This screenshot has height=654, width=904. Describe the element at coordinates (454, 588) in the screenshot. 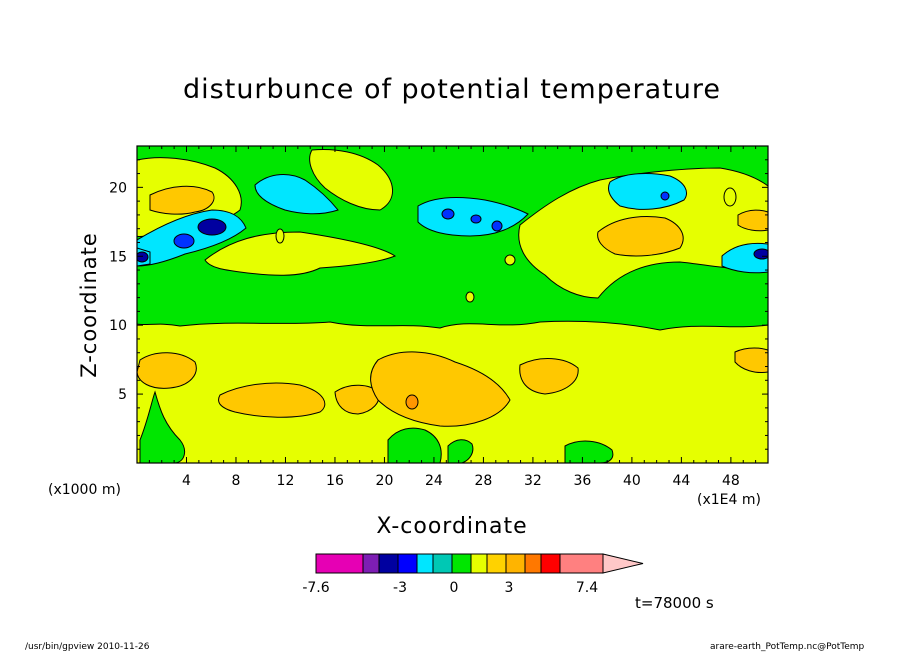

I see `colorbar-label: 0` at that location.